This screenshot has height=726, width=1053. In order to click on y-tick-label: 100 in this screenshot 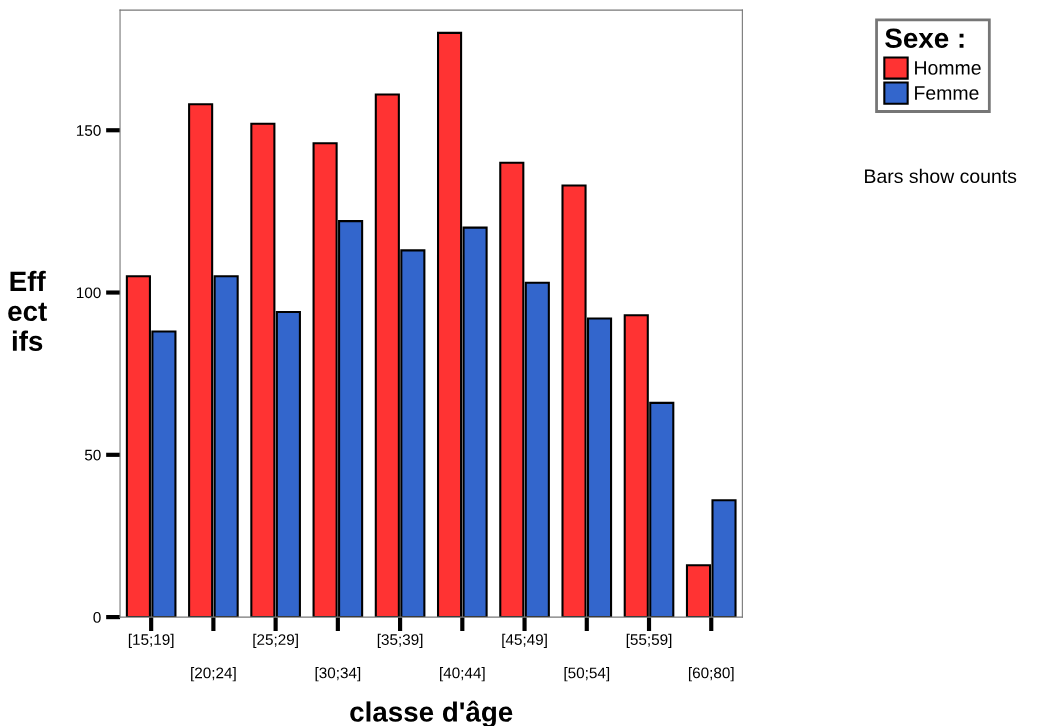, I will do `click(88, 293)`.